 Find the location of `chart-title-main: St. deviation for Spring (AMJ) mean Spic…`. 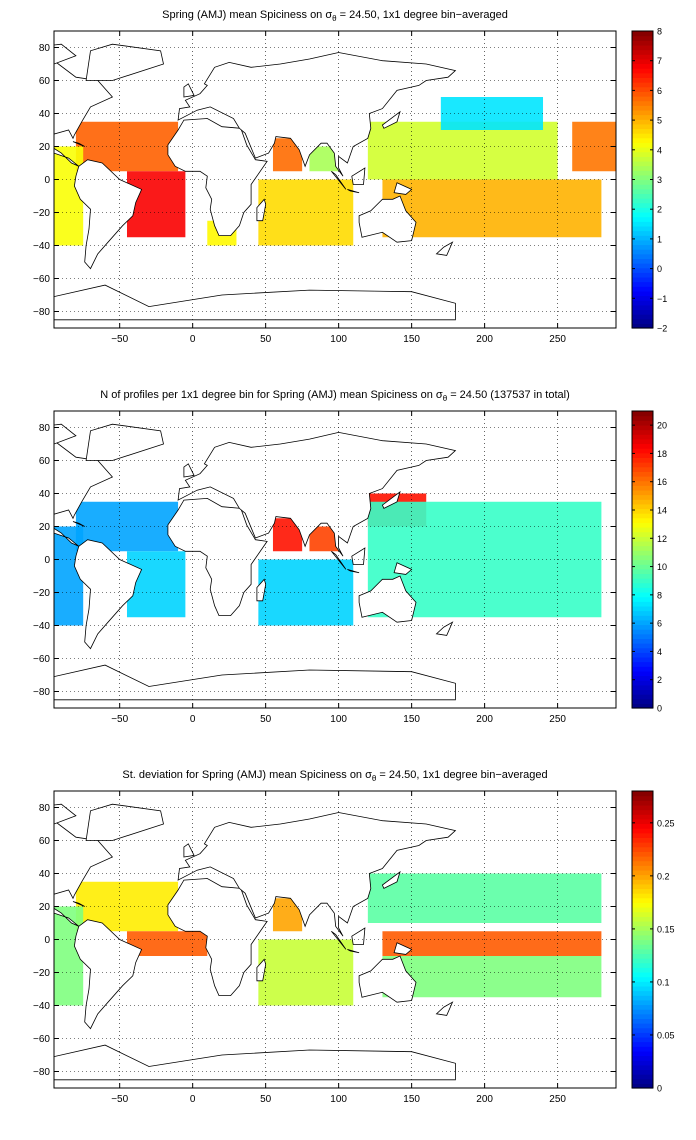

chart-title-main: St. deviation for Spring (AMJ) mean Spic… is located at coordinates (247, 775).